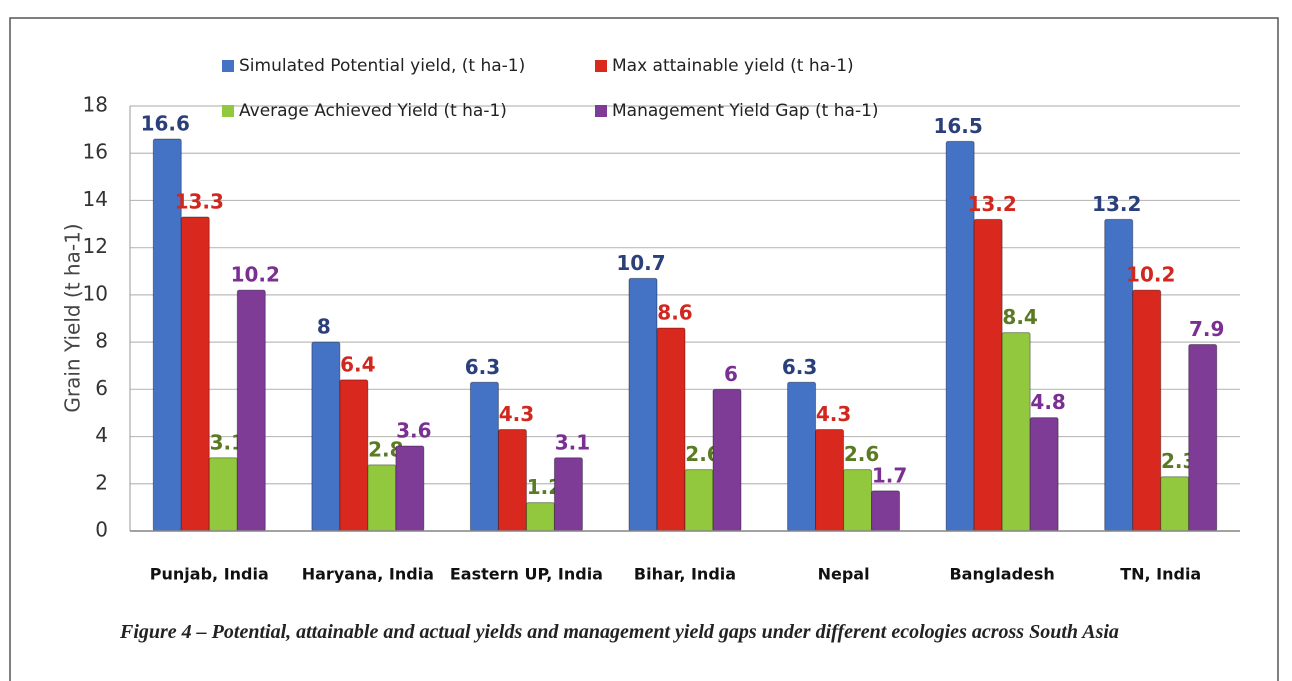 This screenshot has height=681, width=1292. Describe the element at coordinates (101, 530) in the screenshot. I see `y-tick-label: 0` at that location.